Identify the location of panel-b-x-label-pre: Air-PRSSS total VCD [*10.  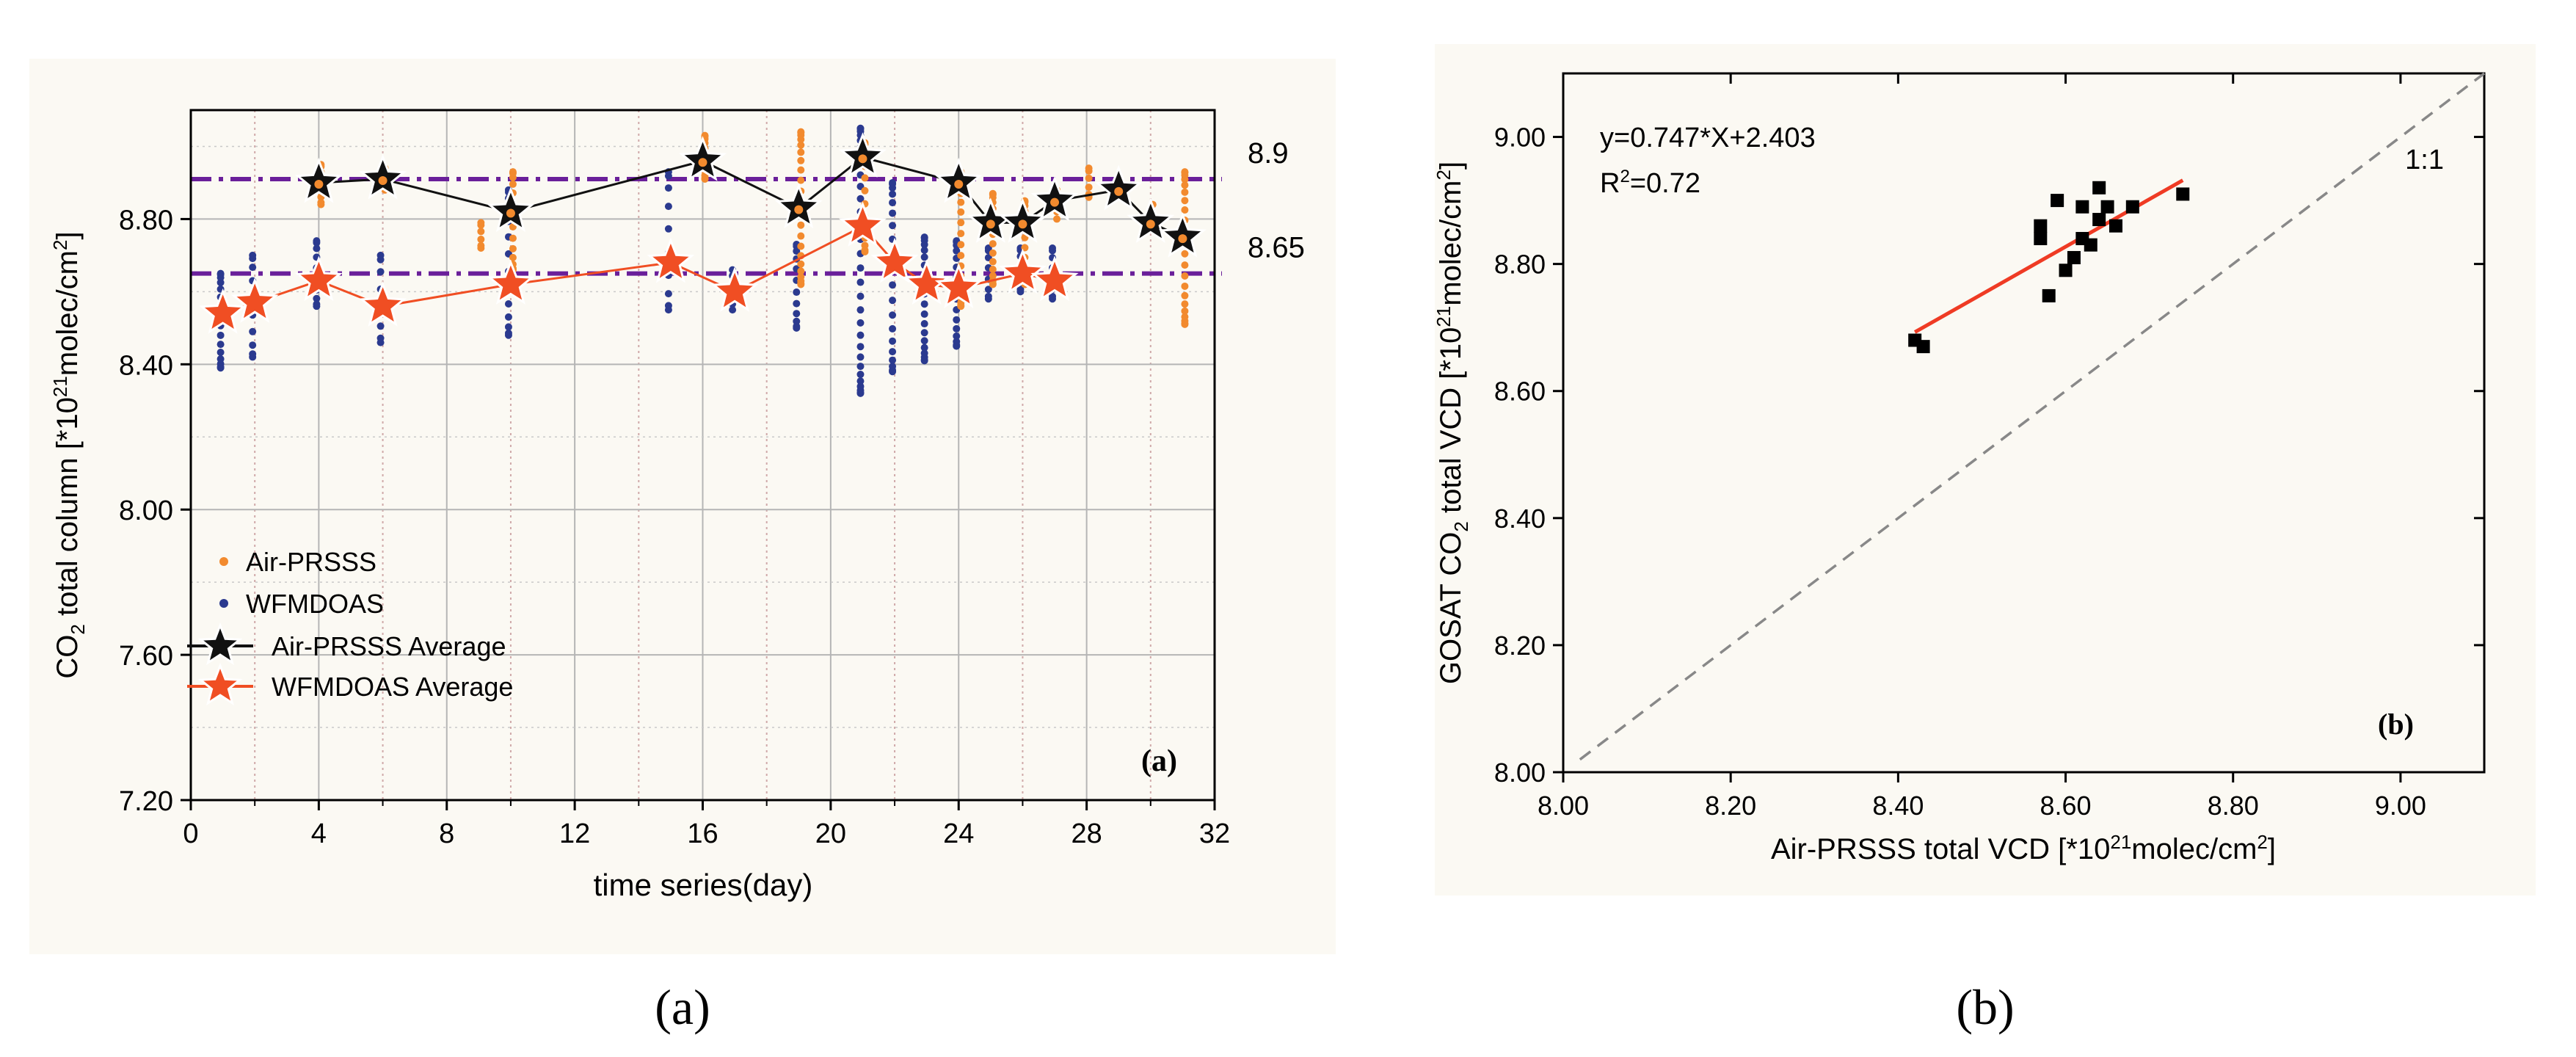
(1940, 849).